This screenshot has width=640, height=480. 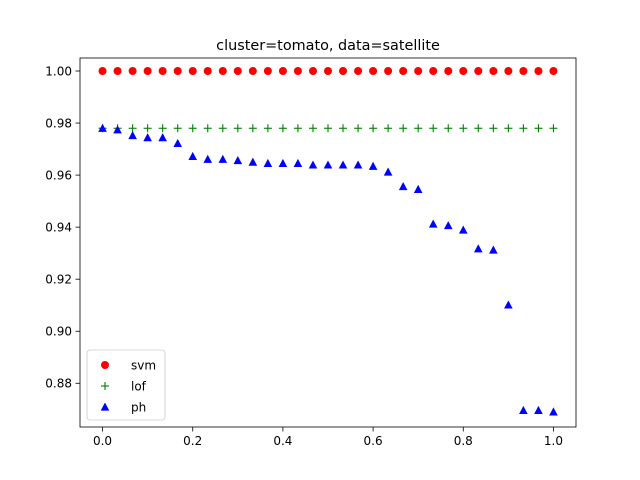 I want to click on series-svm, so click(x=328, y=71).